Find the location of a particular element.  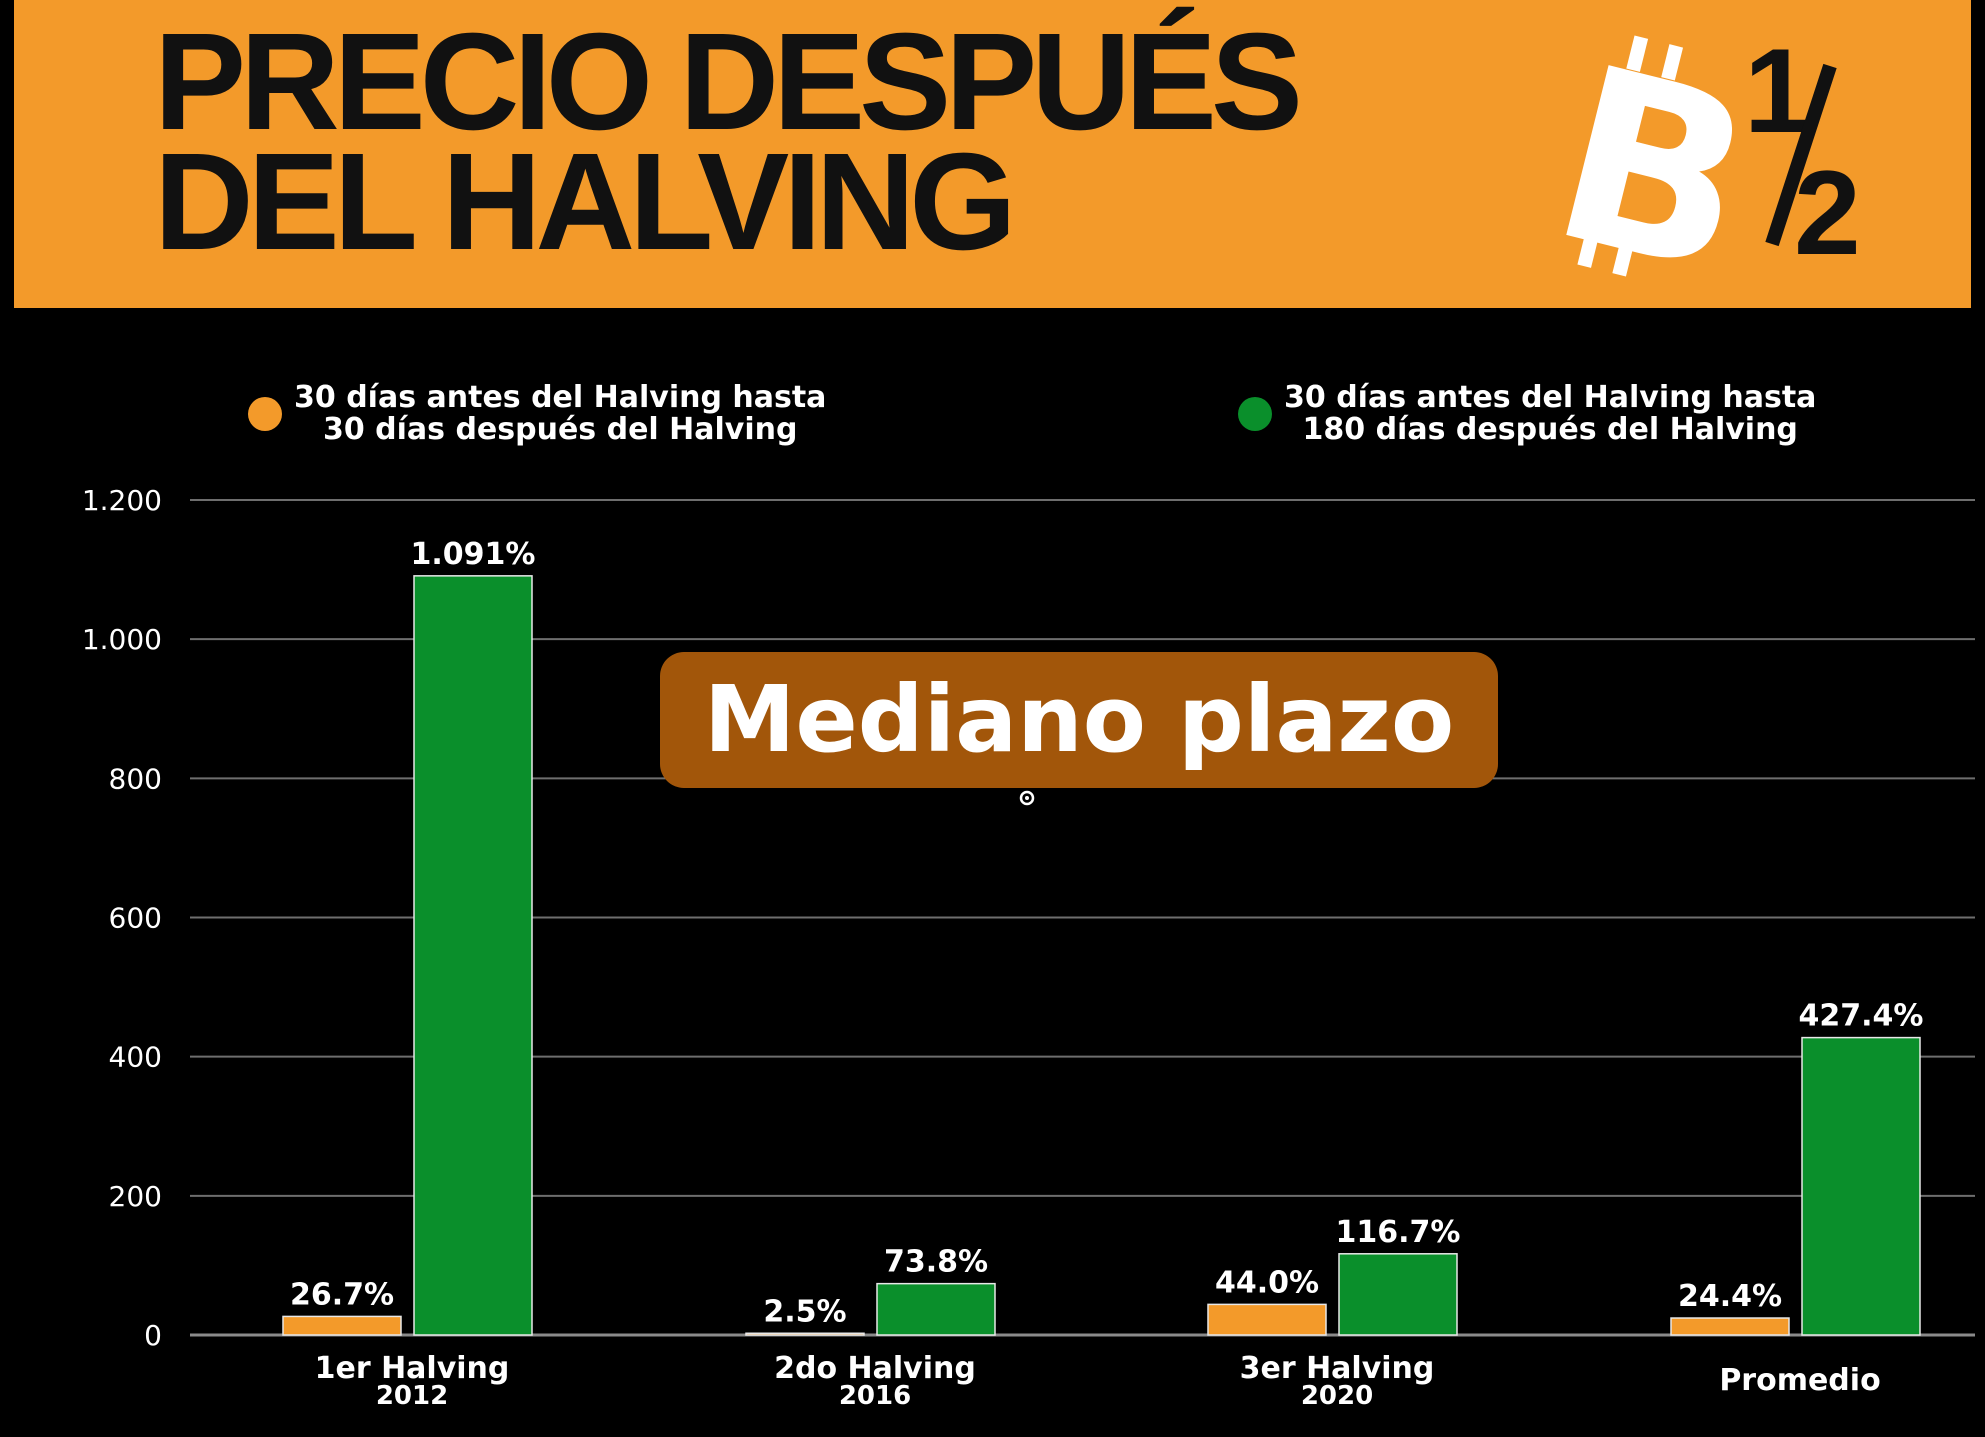

legend-dot-green is located at coordinates (1255, 414).